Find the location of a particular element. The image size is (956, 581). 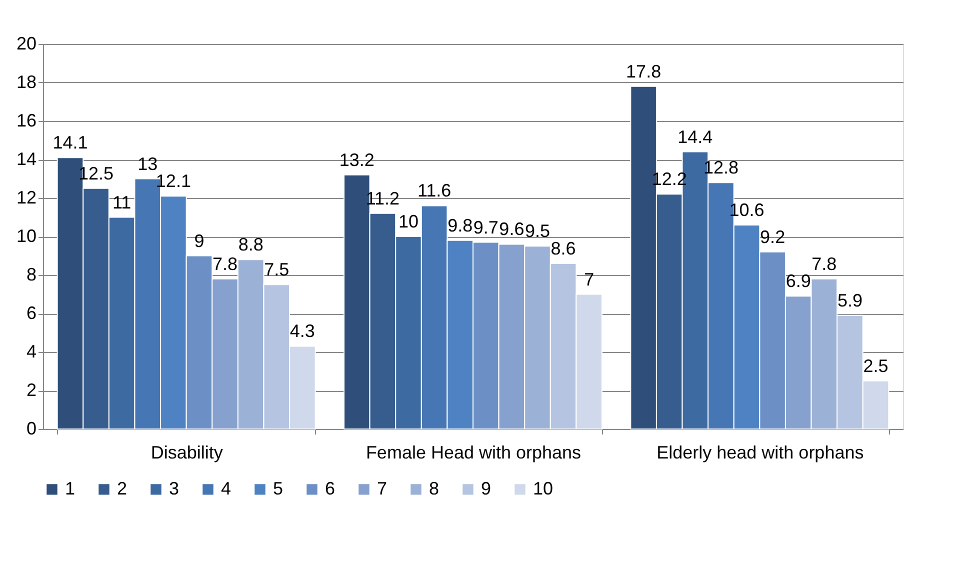

data-label: 10 is located at coordinates (408, 222).